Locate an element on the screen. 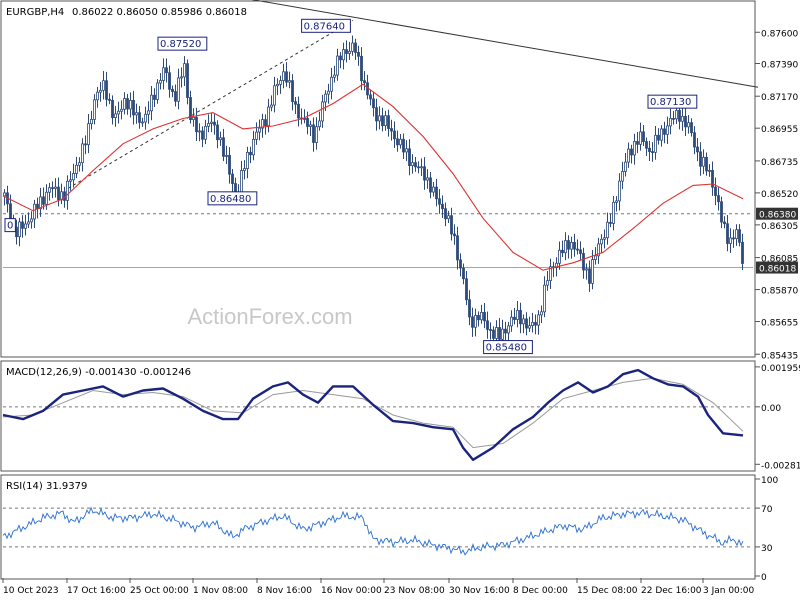  rsi-tick-label: 0 is located at coordinates (764, 578).